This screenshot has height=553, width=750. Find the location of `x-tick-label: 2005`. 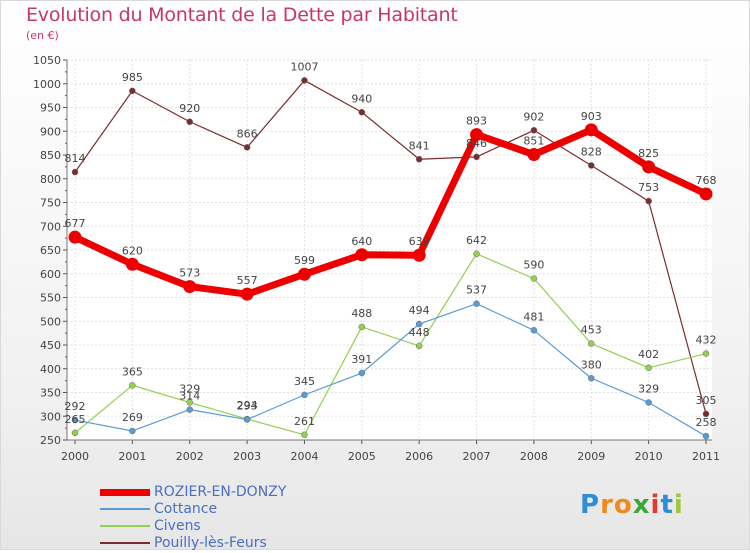

x-tick-label: 2005 is located at coordinates (362, 456).